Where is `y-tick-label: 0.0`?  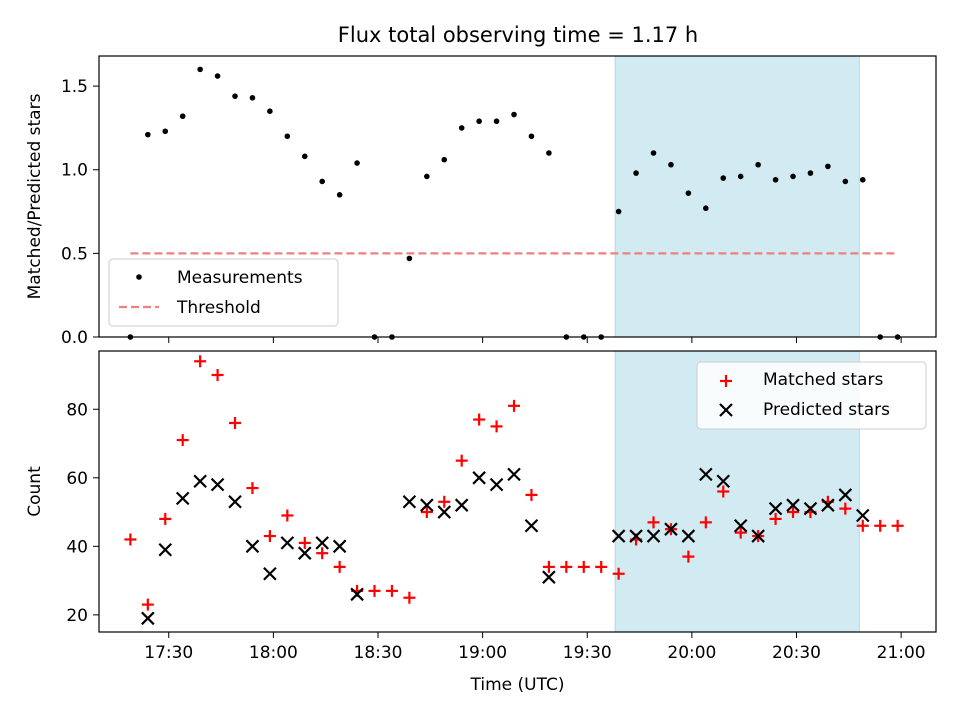
y-tick-label: 0.0 is located at coordinates (74, 338).